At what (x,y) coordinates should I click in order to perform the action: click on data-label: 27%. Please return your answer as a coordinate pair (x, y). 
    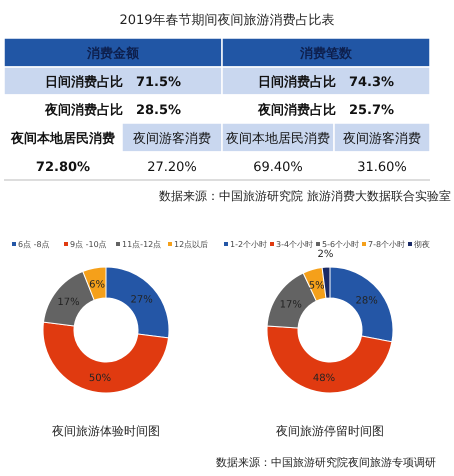
    Looking at the image, I should click on (141, 300).